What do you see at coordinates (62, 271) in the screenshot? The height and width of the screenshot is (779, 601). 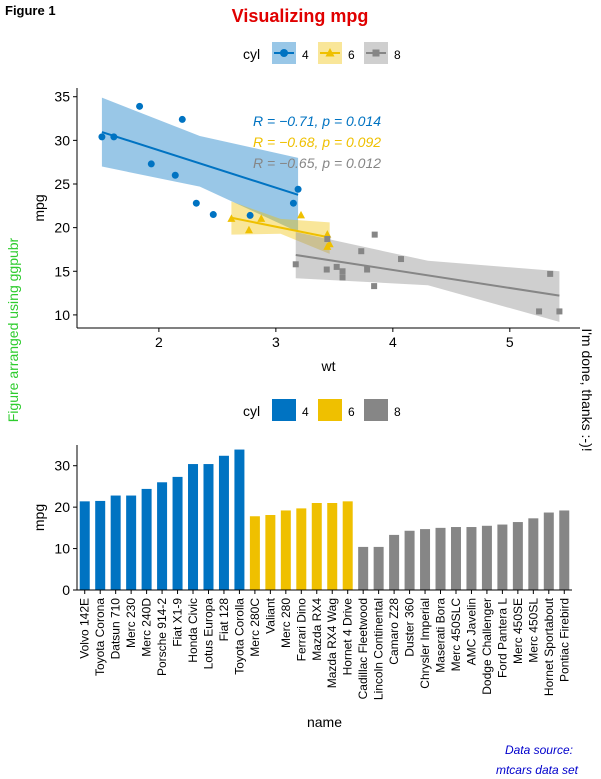 I see `y-tick-label: 15` at bounding box center [62, 271].